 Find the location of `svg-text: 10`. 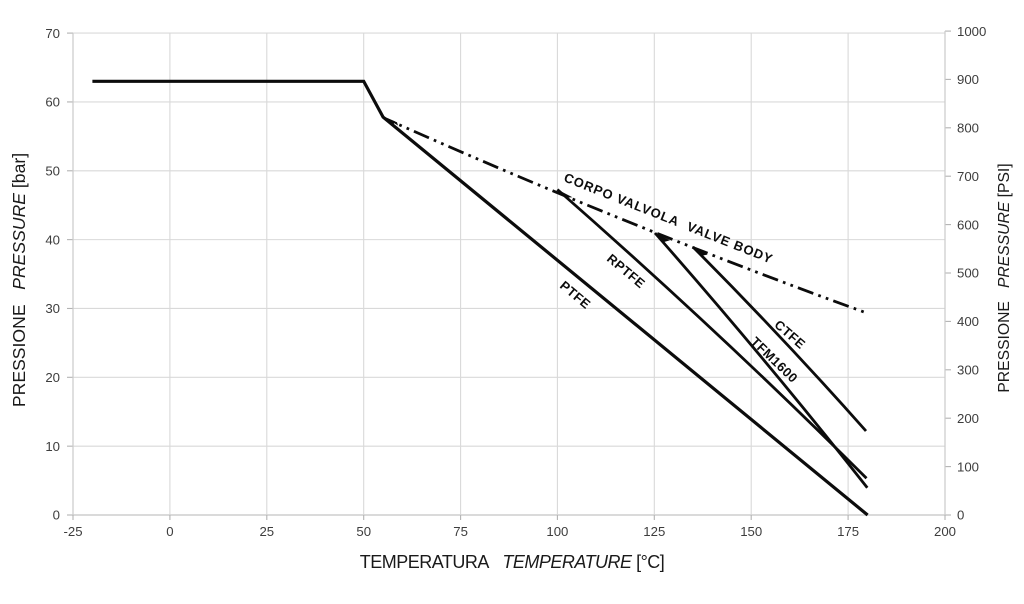

svg-text: 10 is located at coordinates (52, 446).